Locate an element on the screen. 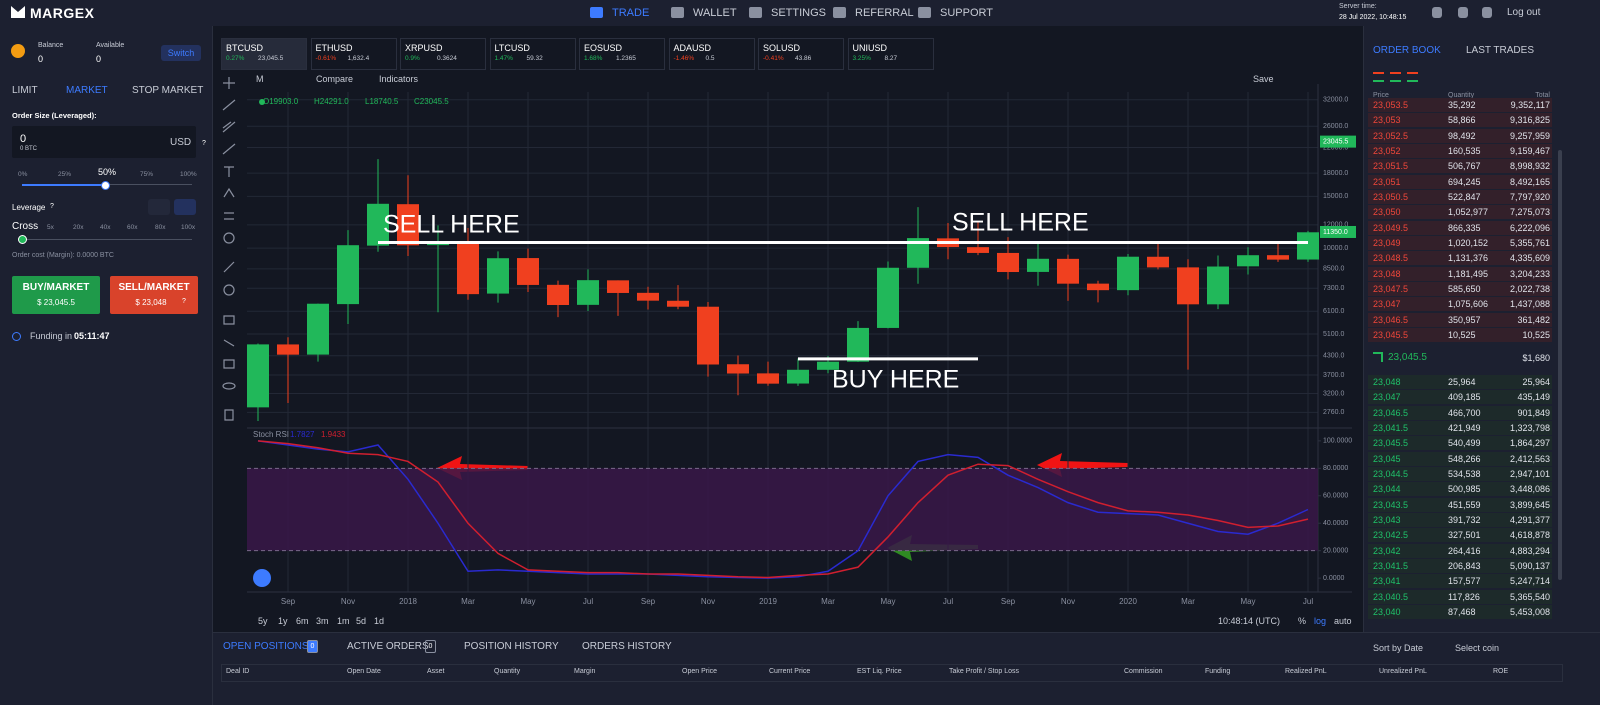 The height and width of the screenshot is (705, 1600). column-header: Funding is located at coordinates (1218, 671).